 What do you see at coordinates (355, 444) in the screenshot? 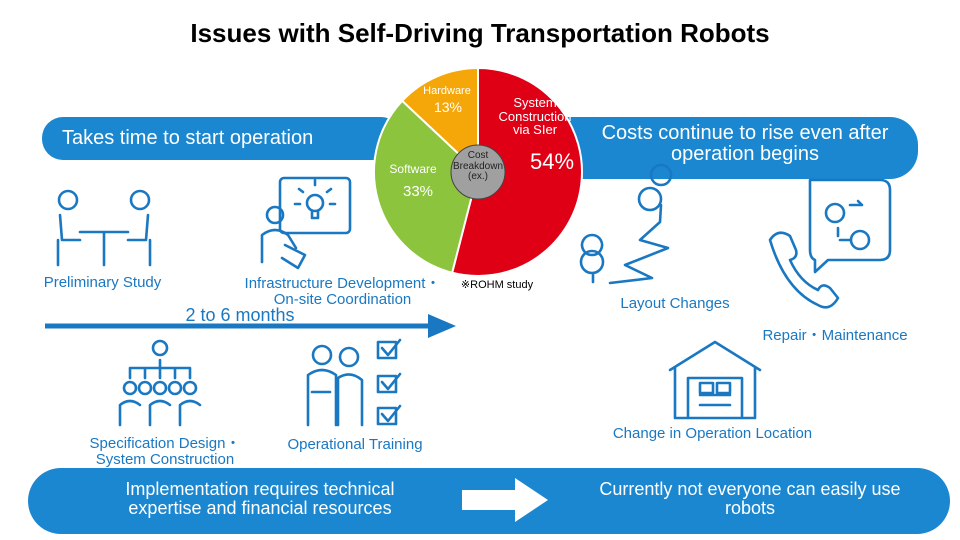
I see `step-label: Operational Training` at bounding box center [355, 444].